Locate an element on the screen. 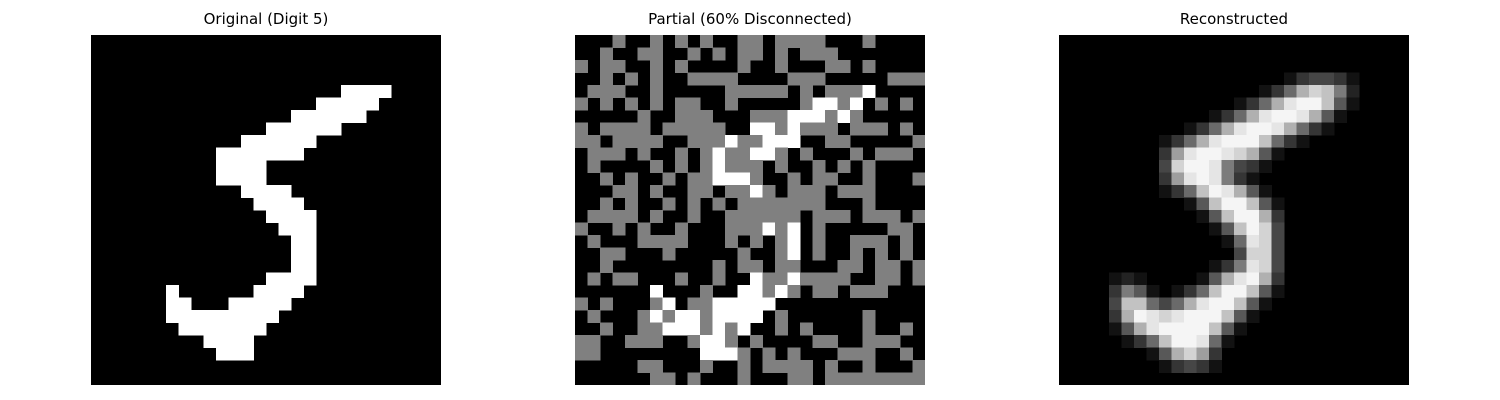  partial-panel-title: Partial (60% Disconnected) is located at coordinates (750, 19).